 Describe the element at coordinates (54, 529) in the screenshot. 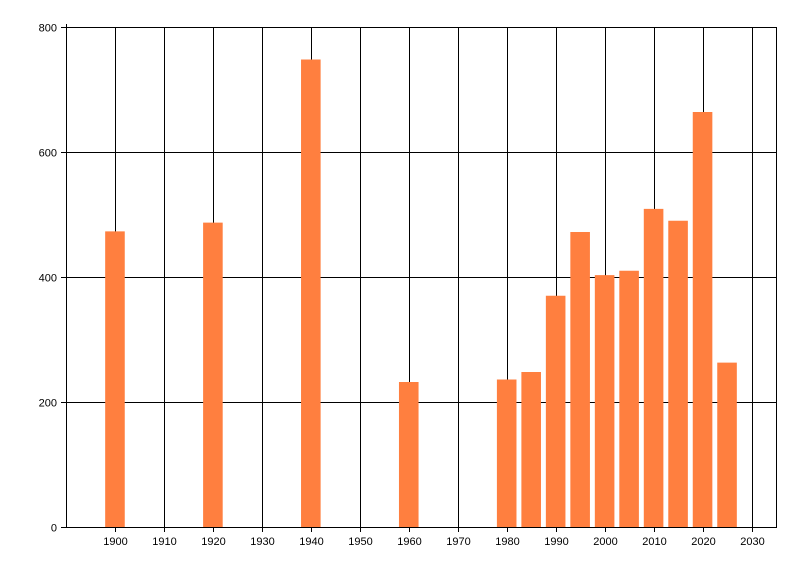

I see `y-tick-label: 0` at that location.